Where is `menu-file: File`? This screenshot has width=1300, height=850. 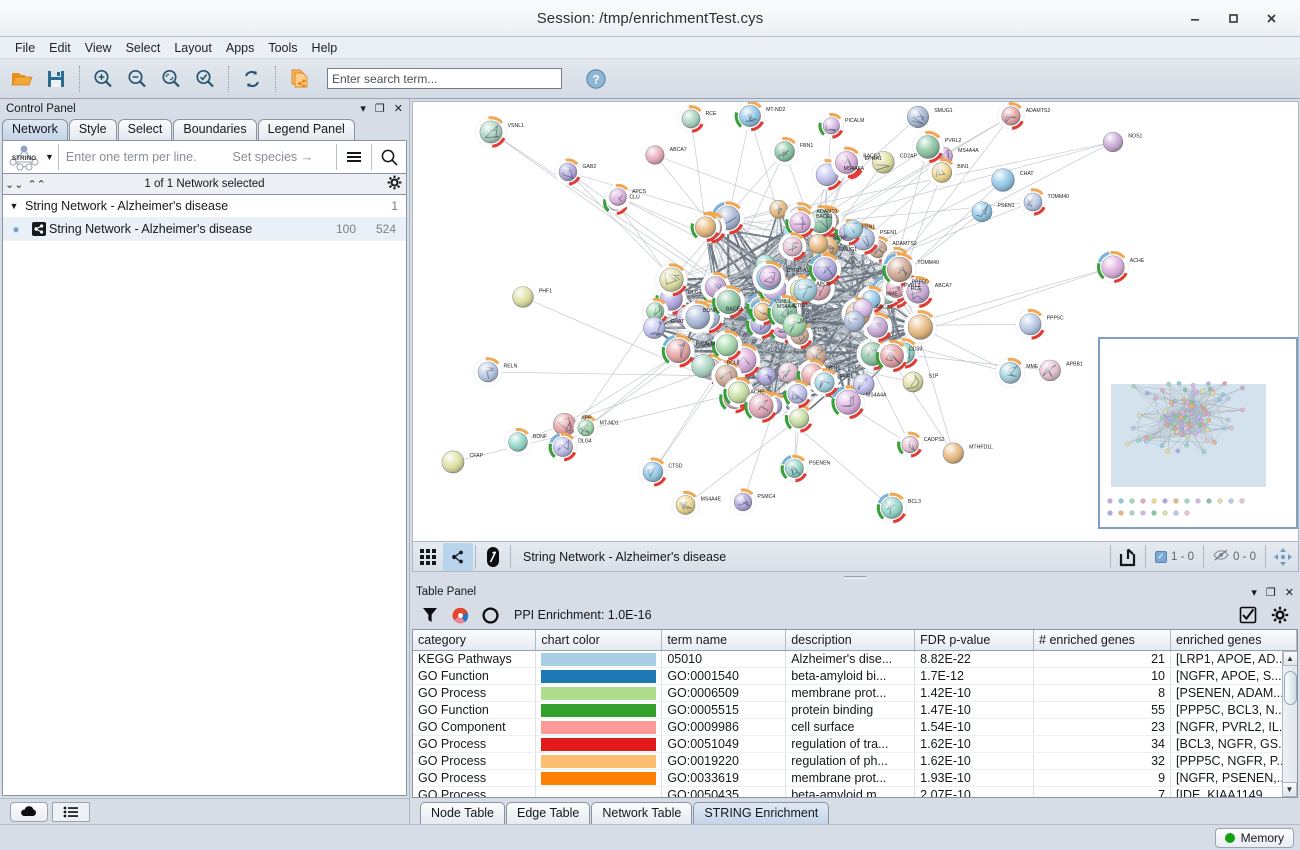
menu-file: File is located at coordinates (25, 47).